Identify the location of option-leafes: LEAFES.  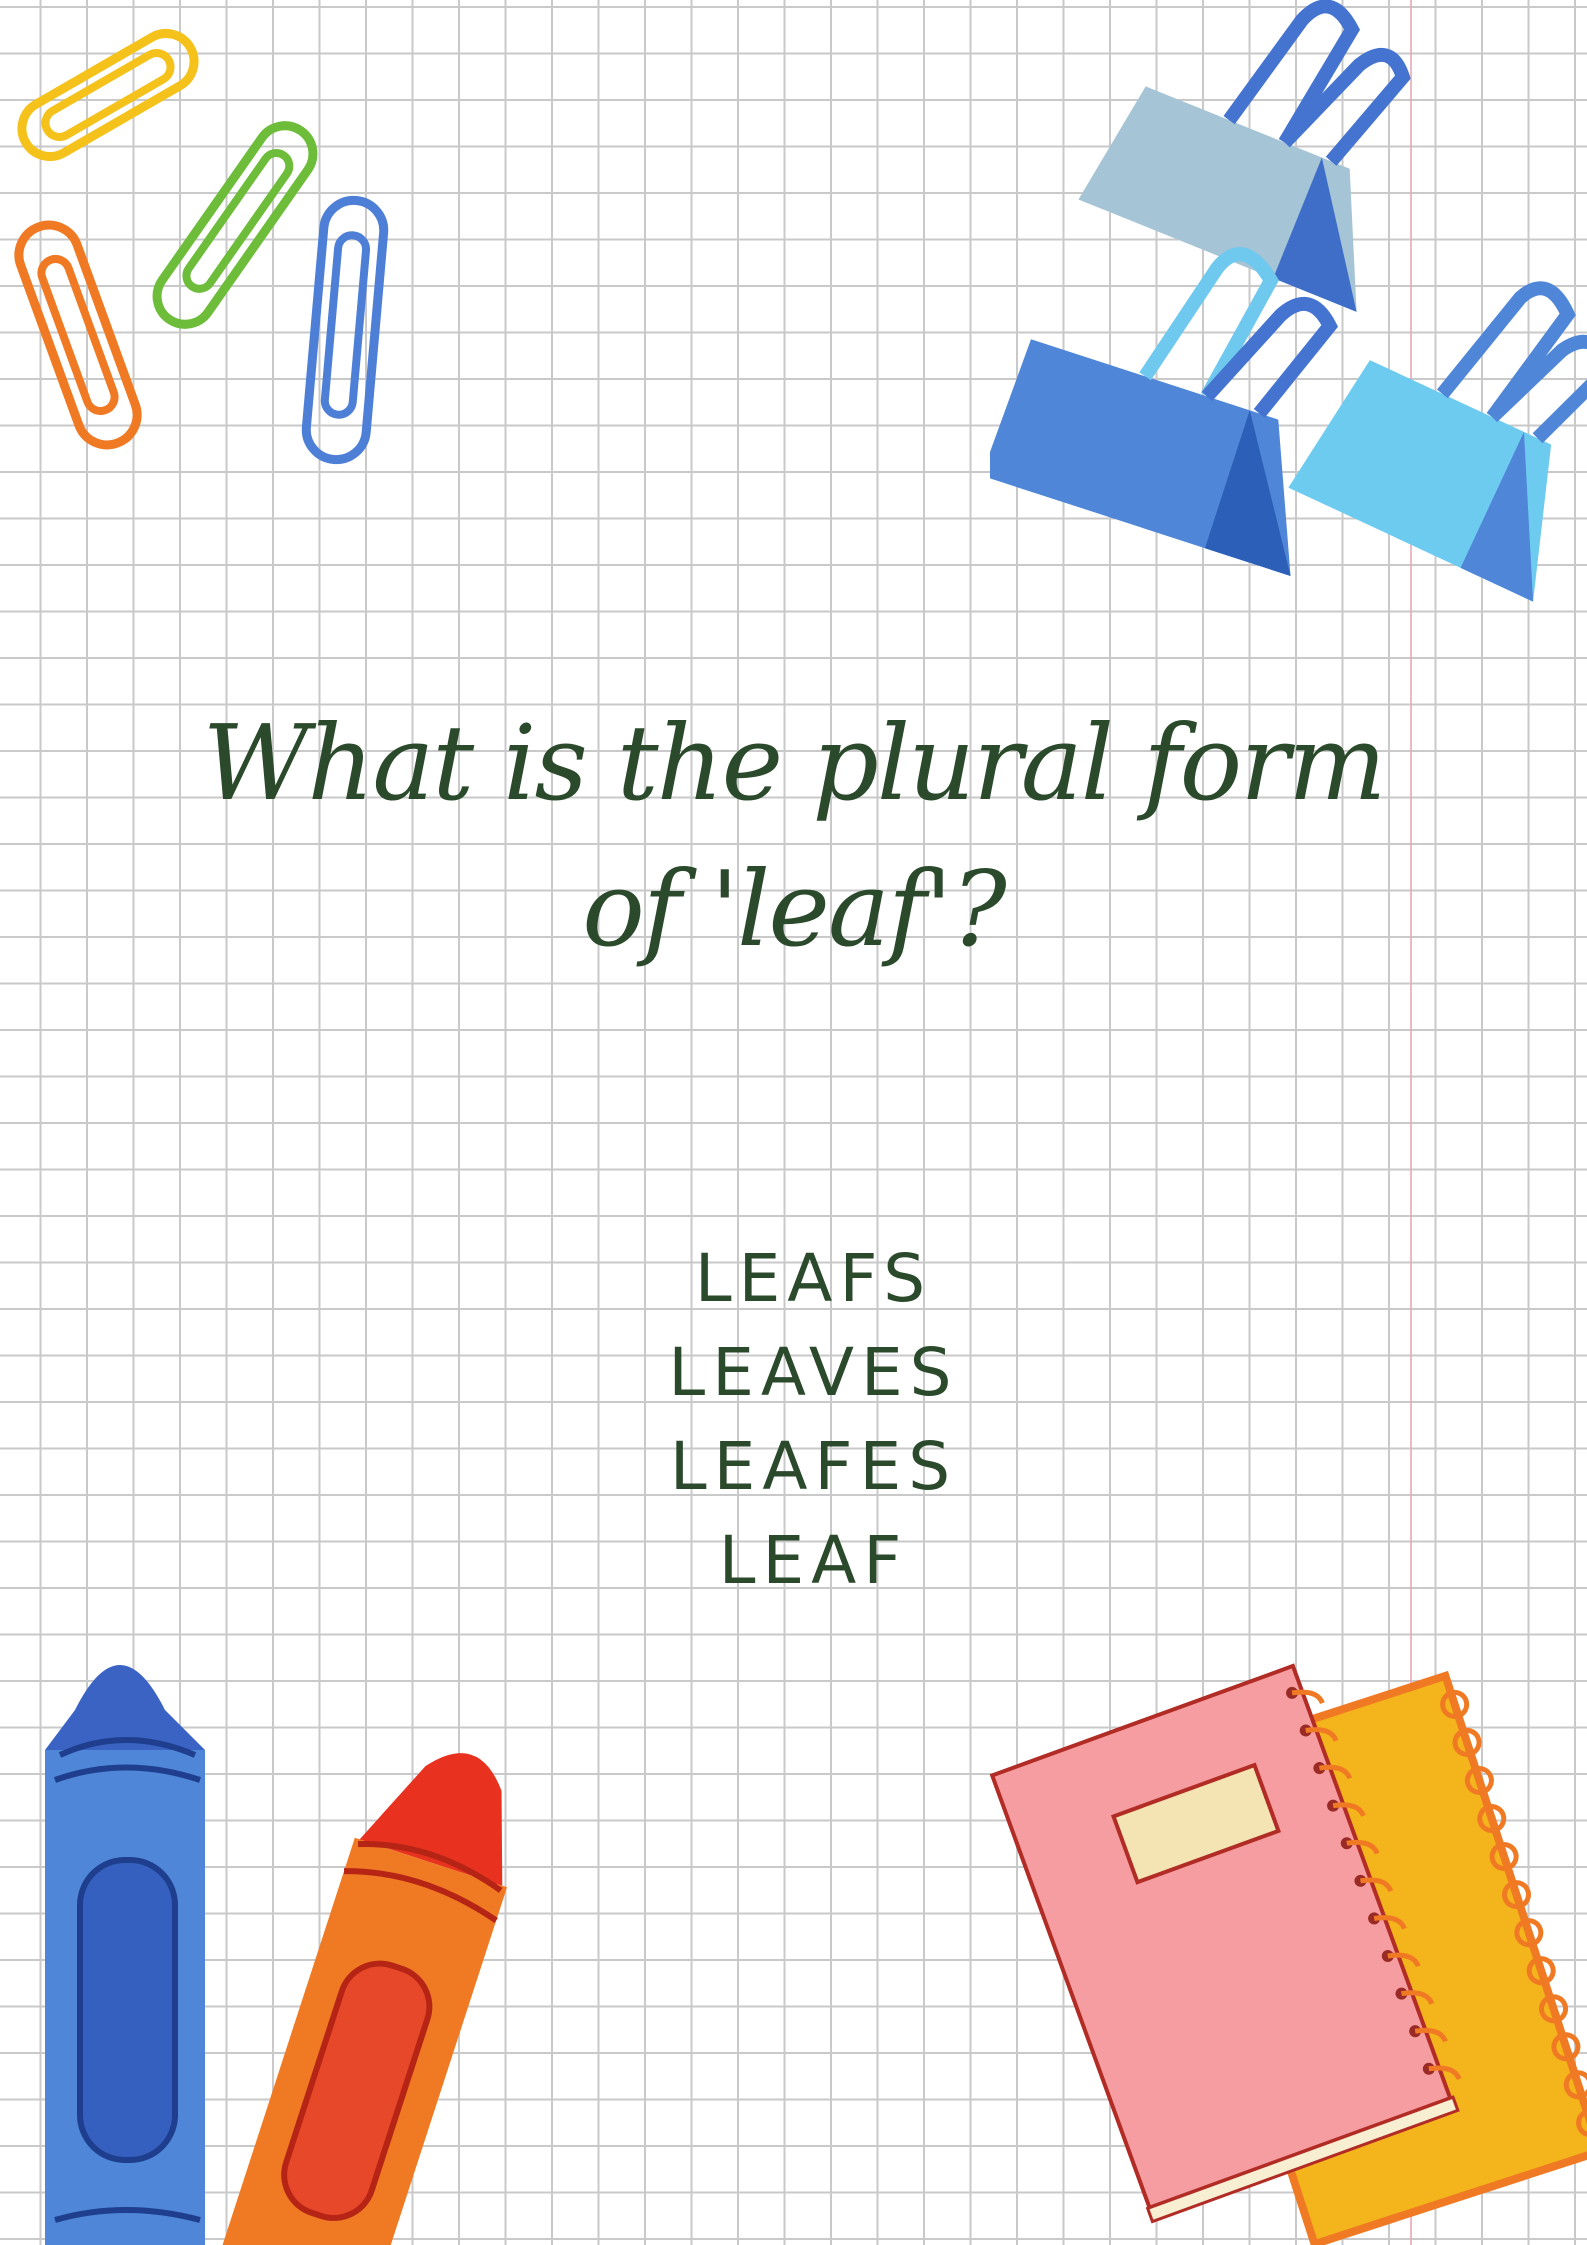
(813, 1466).